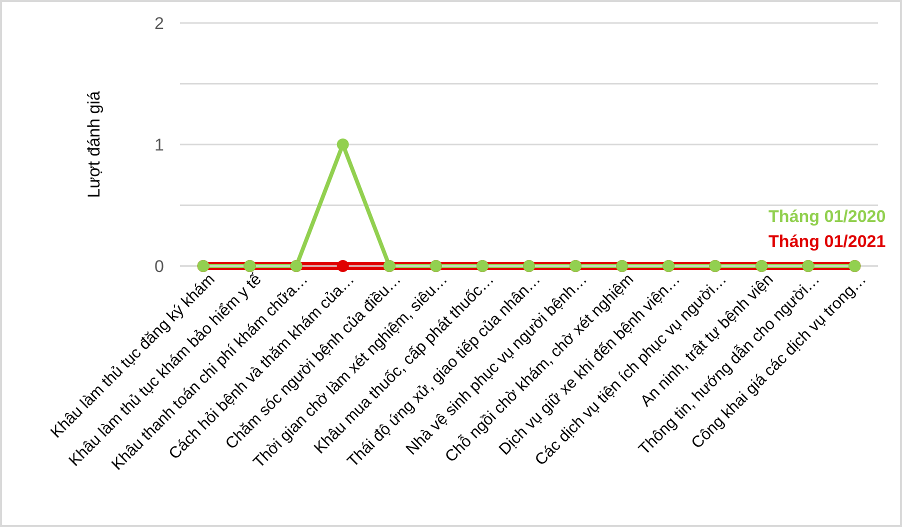 Image resolution: width=902 pixels, height=527 pixels. Describe the element at coordinates (94, 144) in the screenshot. I see `y-axis-title: Lượt đánh giá` at that location.